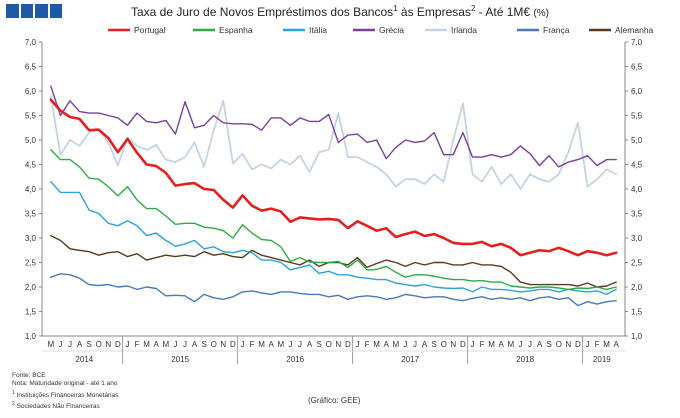 This screenshot has height=418, width=680. I want to click on title-mid: às Empresas, so click(434, 12).